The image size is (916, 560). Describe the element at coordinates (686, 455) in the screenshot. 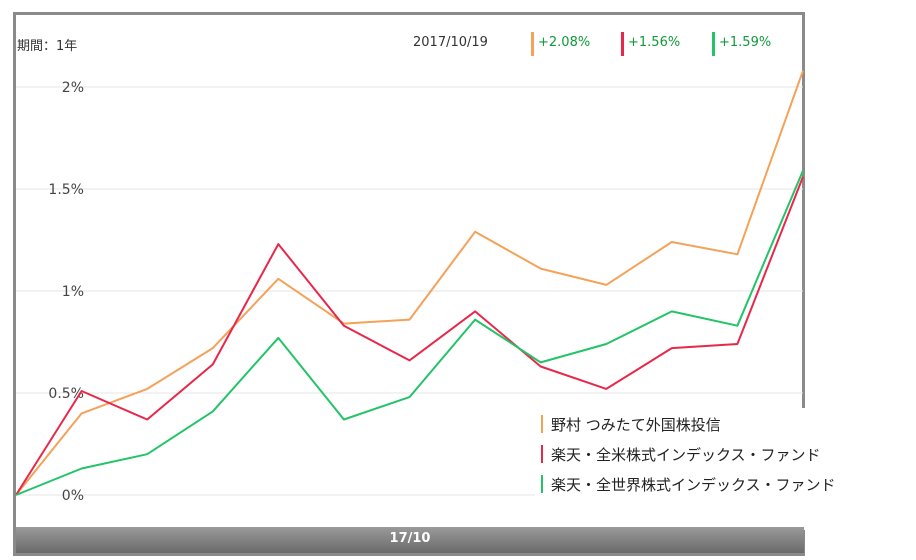

I see `legend-label: 楽天・全米株式インデックス・ファンド` at that location.